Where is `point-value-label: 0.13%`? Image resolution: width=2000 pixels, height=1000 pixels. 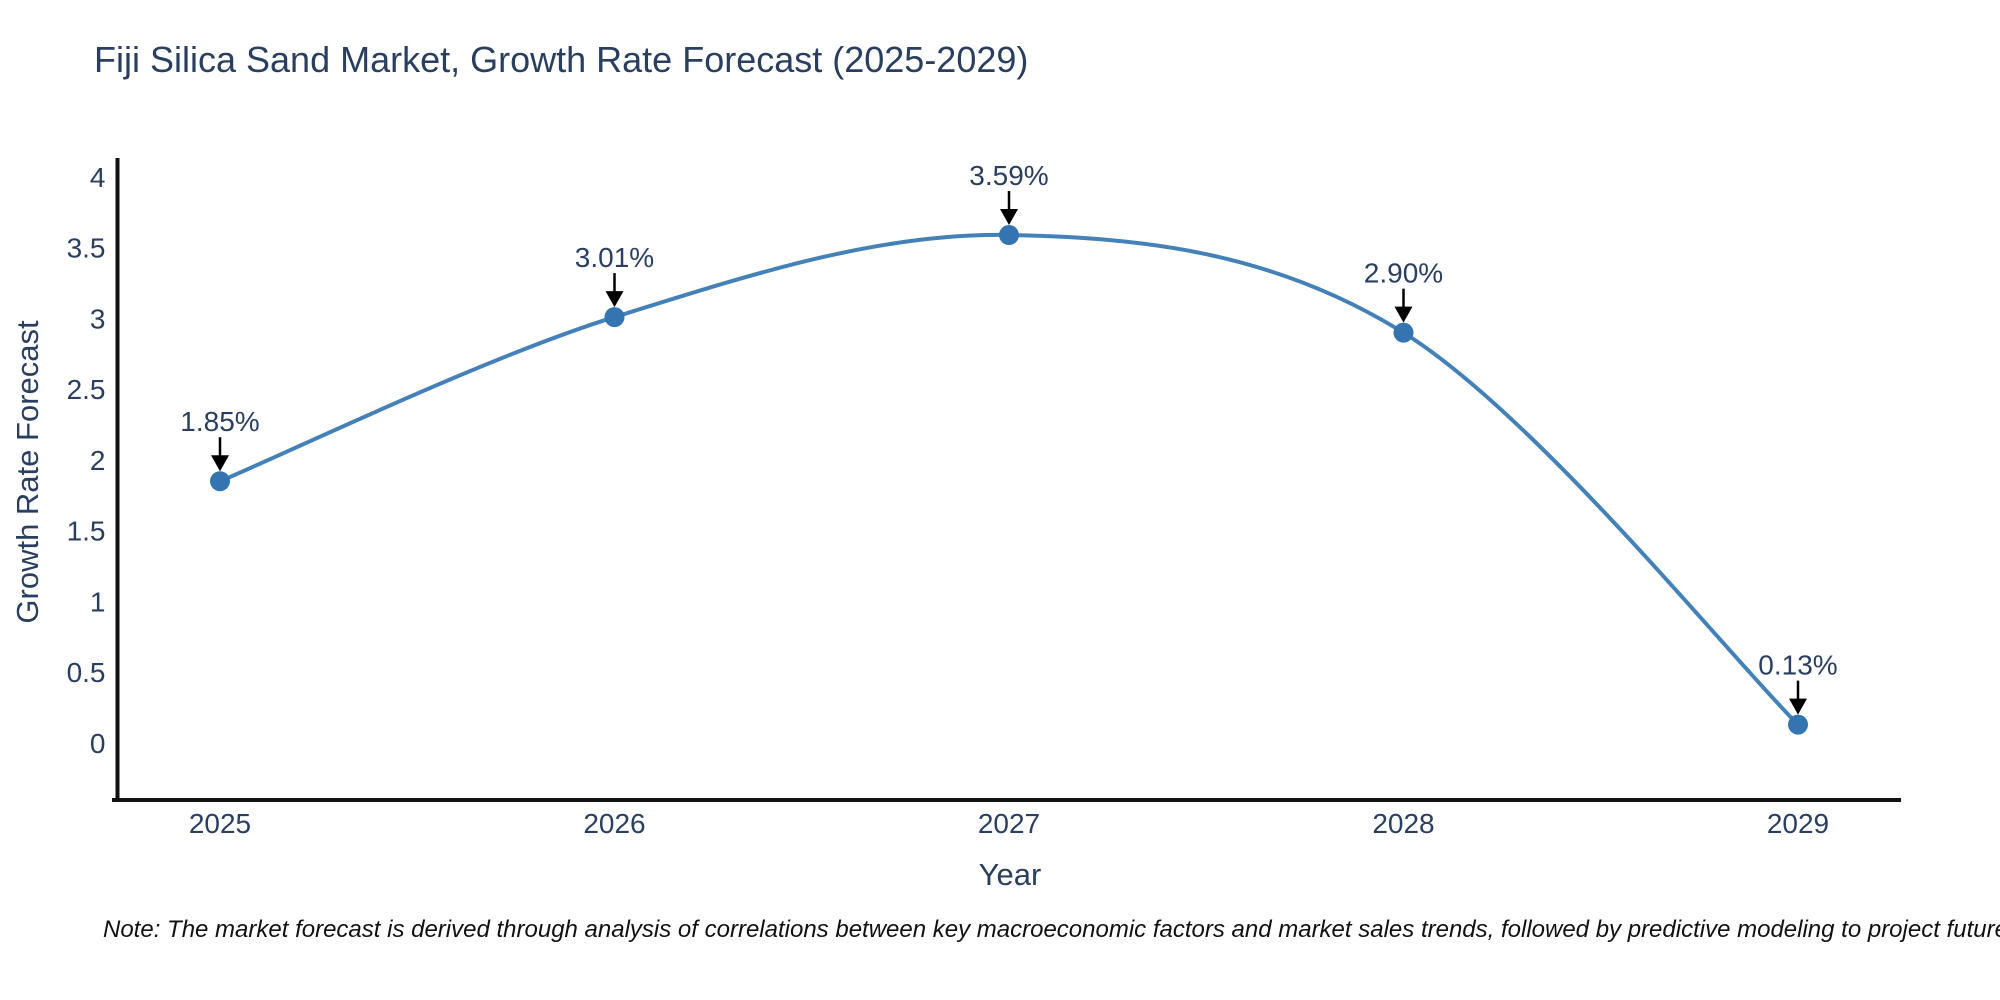
point-value-label: 0.13% is located at coordinates (1797, 664).